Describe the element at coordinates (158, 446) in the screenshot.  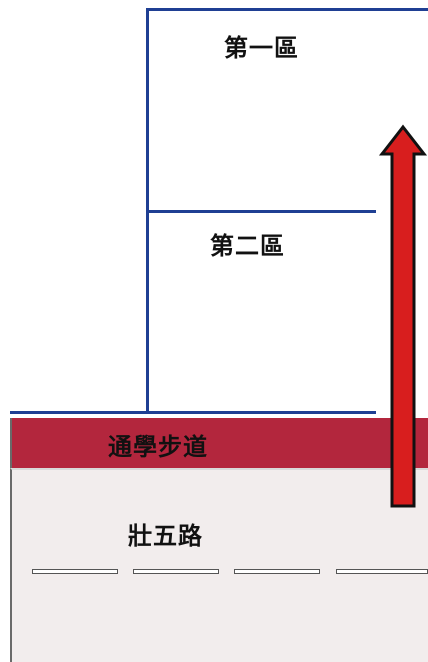
I see `walkway-label: 通學步道` at that location.